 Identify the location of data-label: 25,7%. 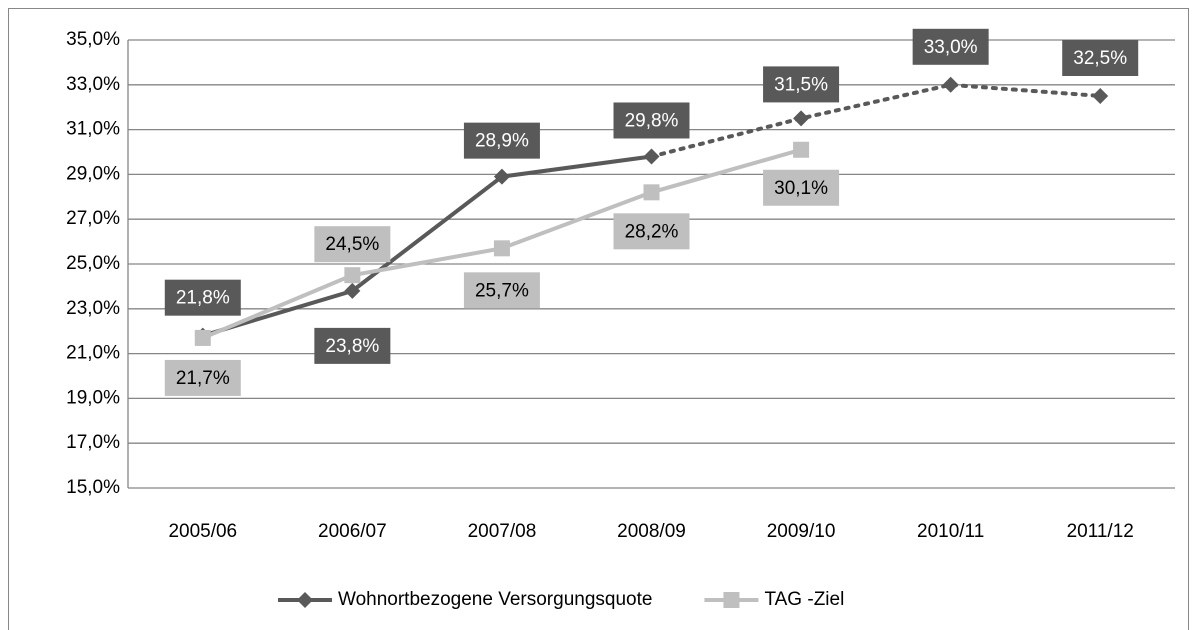
(502, 290).